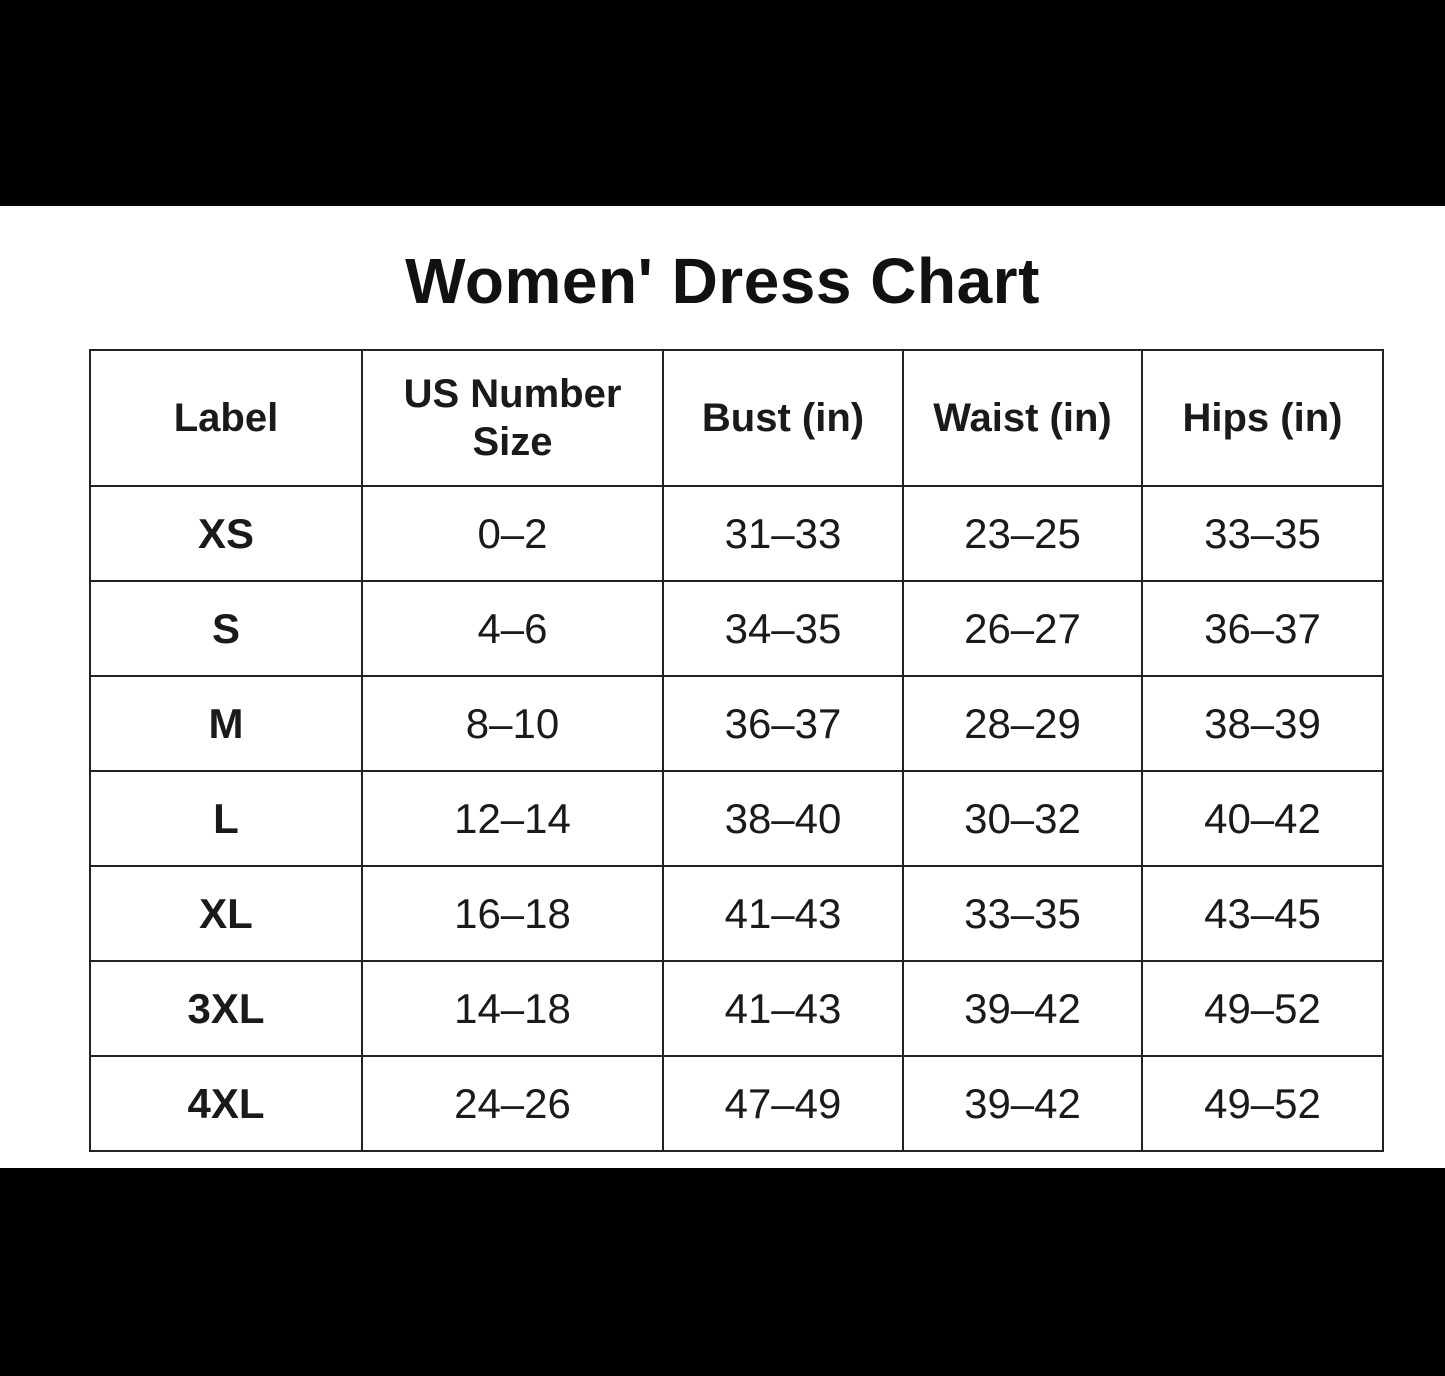 The height and width of the screenshot is (1376, 1445). I want to click on table-cell: 38–40, so click(783, 818).